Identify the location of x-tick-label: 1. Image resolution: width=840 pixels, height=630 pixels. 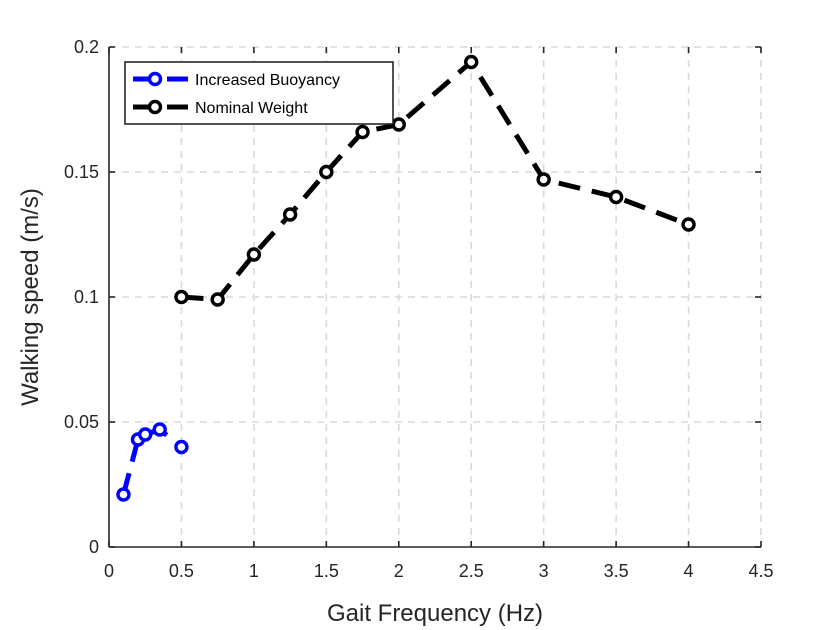
(254, 571).